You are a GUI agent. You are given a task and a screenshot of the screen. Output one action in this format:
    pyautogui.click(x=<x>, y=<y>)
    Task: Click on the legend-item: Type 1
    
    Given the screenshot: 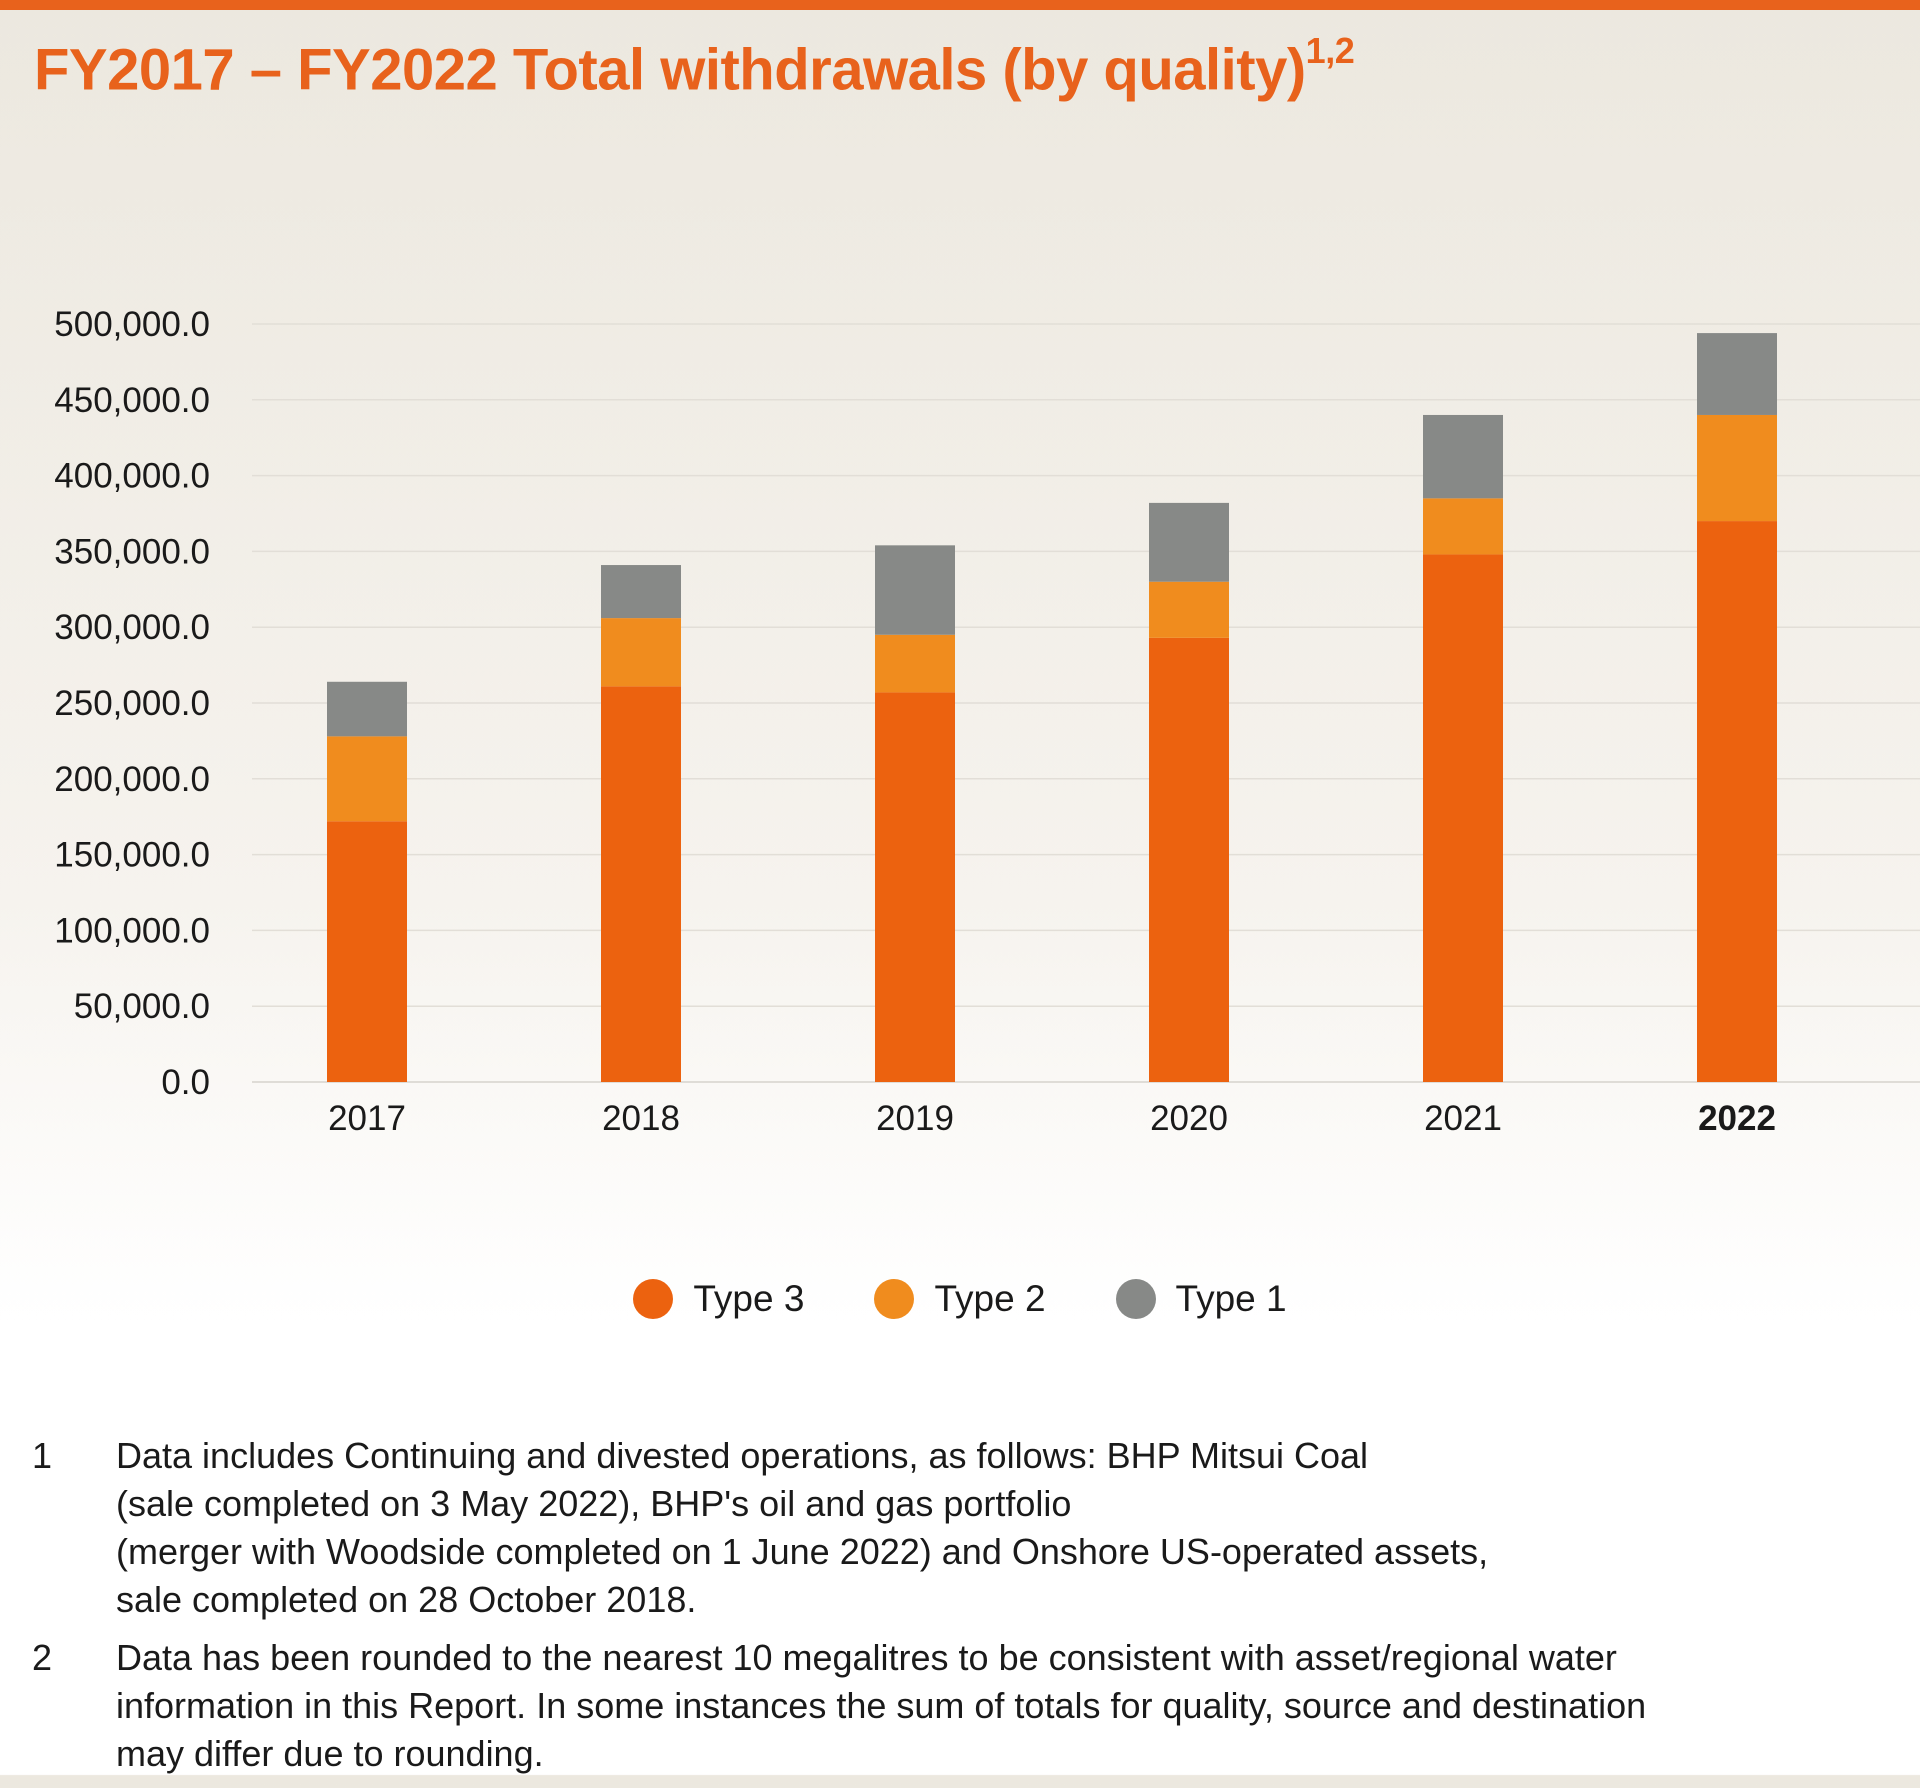 What is the action you would take?
    pyautogui.click(x=1201, y=1299)
    